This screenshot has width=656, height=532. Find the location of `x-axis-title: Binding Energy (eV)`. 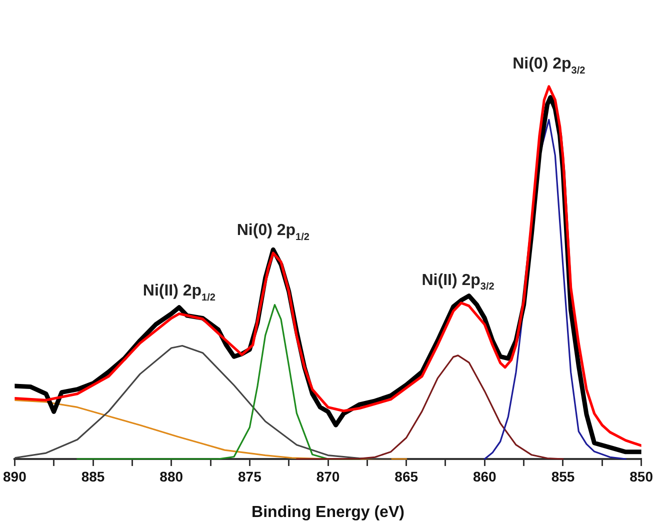

x-axis-title: Binding Energy (eV) is located at coordinates (328, 512).